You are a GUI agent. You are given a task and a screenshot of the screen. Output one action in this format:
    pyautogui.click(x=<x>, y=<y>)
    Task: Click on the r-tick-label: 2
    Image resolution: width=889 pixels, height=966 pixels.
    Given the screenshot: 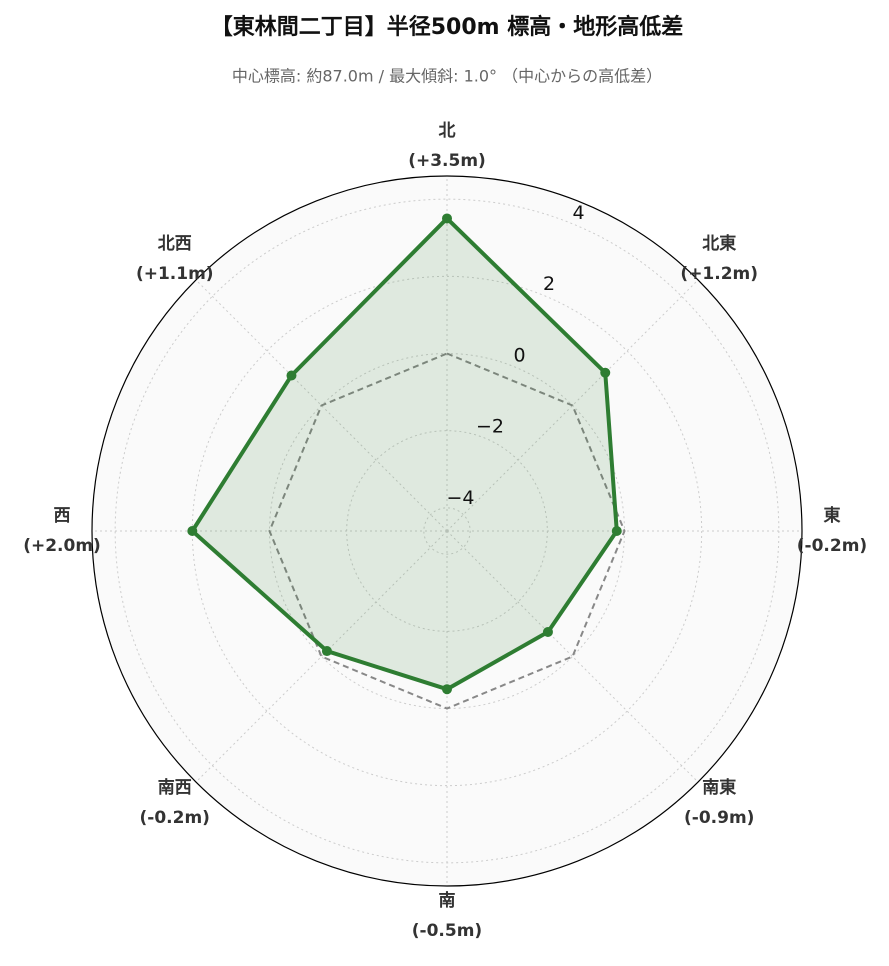 What is the action you would take?
    pyautogui.click(x=549, y=284)
    